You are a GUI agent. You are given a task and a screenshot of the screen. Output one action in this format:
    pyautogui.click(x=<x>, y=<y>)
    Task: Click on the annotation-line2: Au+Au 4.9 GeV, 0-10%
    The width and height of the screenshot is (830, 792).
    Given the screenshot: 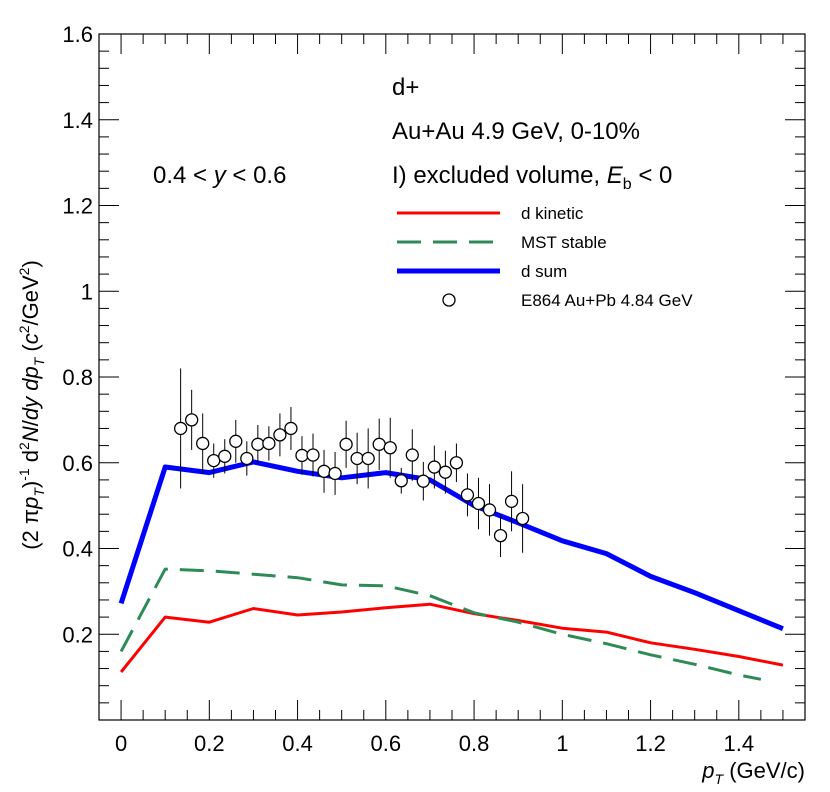 What is the action you would take?
    pyautogui.click(x=516, y=131)
    